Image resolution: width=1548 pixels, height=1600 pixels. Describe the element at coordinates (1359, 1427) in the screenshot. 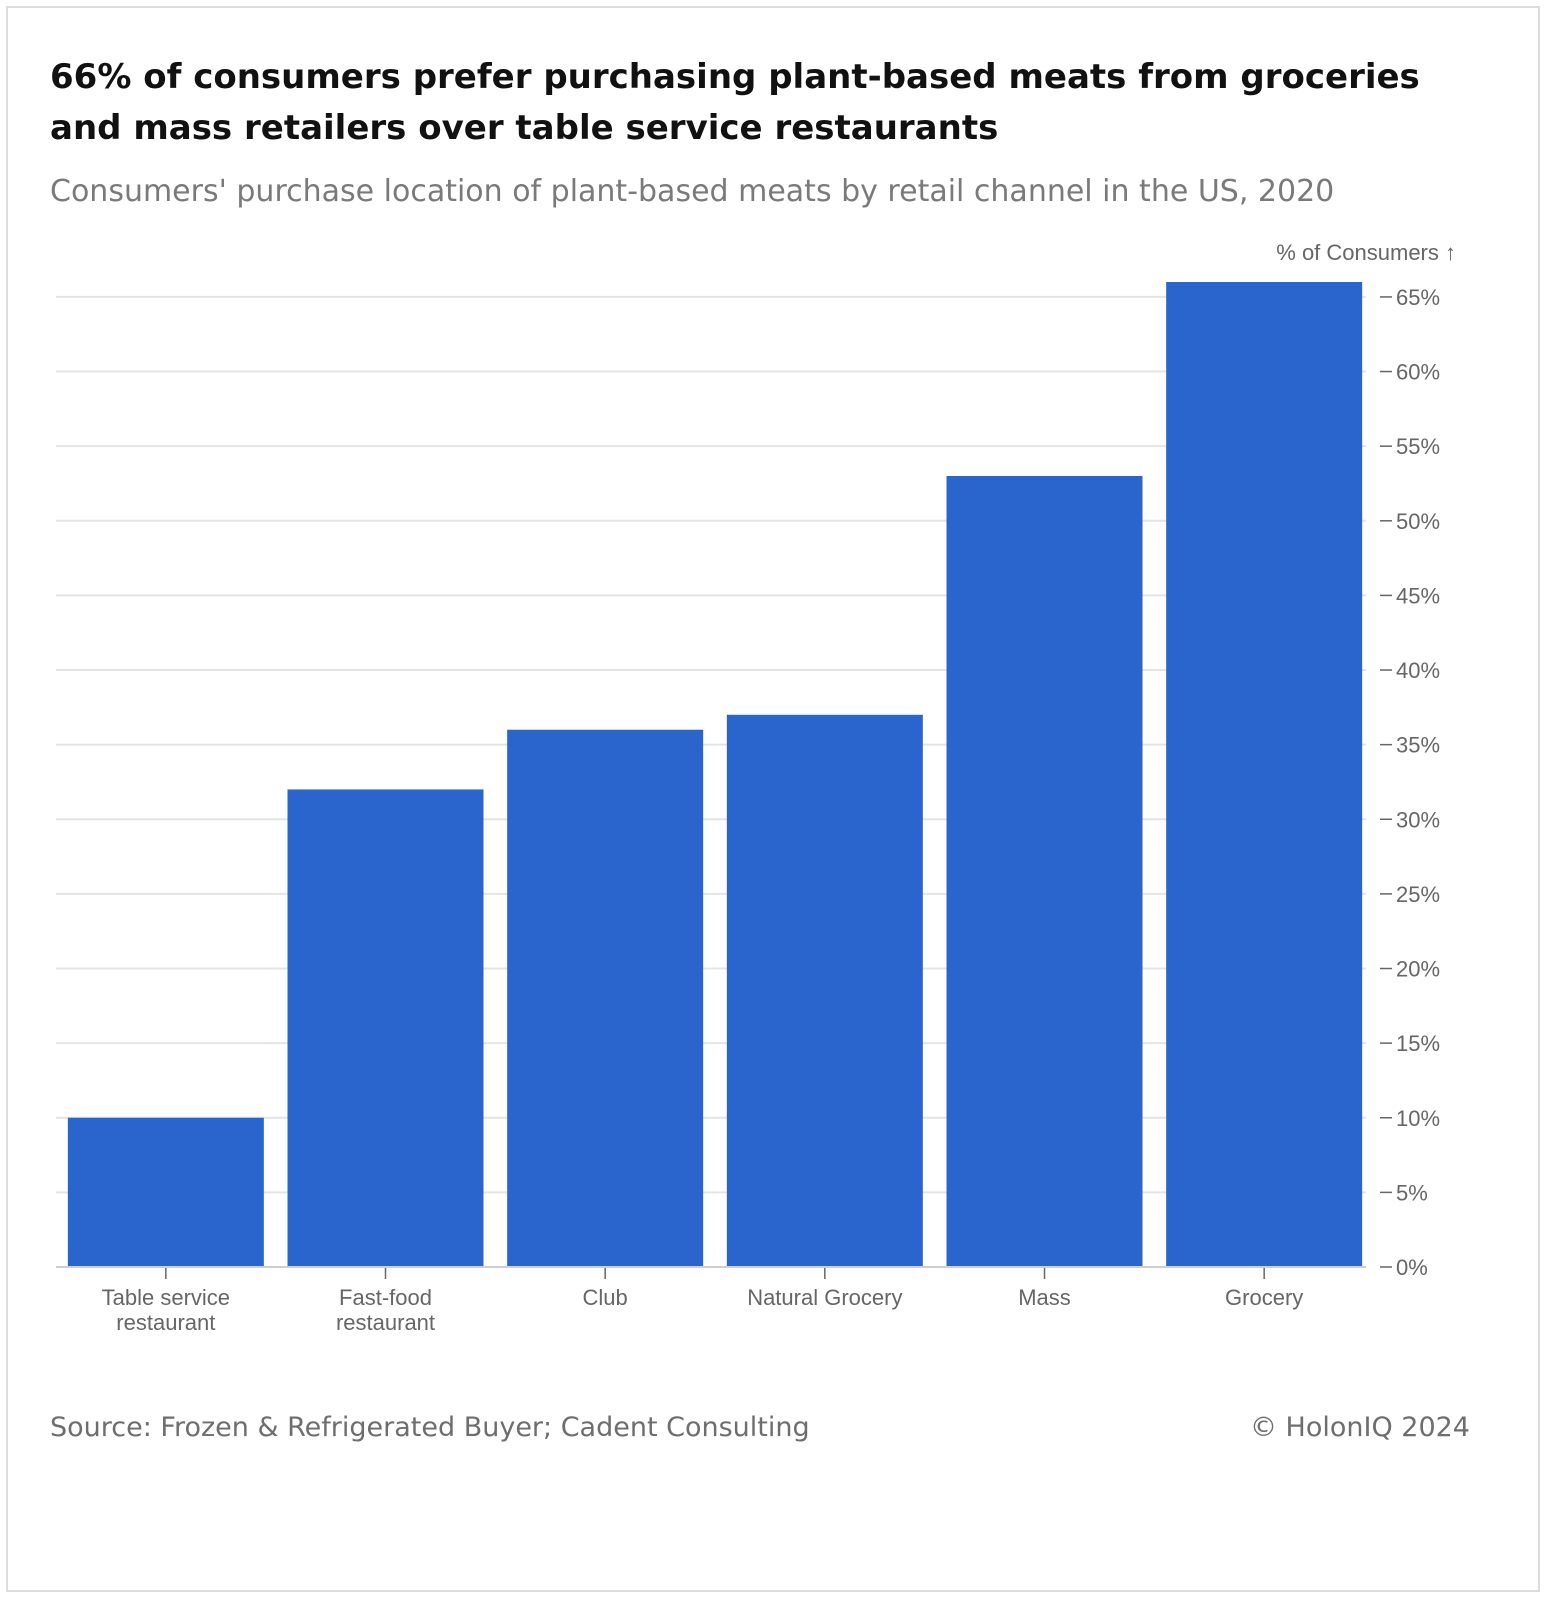

I see `copyright-note: © HolonIQ 2024` at that location.